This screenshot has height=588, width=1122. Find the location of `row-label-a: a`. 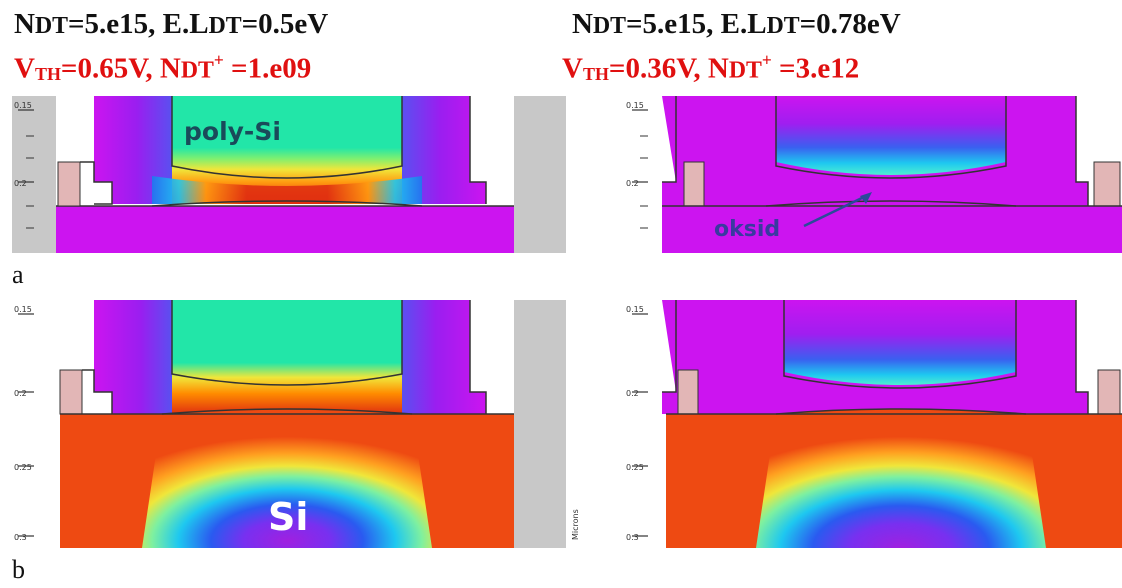

row-label-a: a is located at coordinates (18, 274).